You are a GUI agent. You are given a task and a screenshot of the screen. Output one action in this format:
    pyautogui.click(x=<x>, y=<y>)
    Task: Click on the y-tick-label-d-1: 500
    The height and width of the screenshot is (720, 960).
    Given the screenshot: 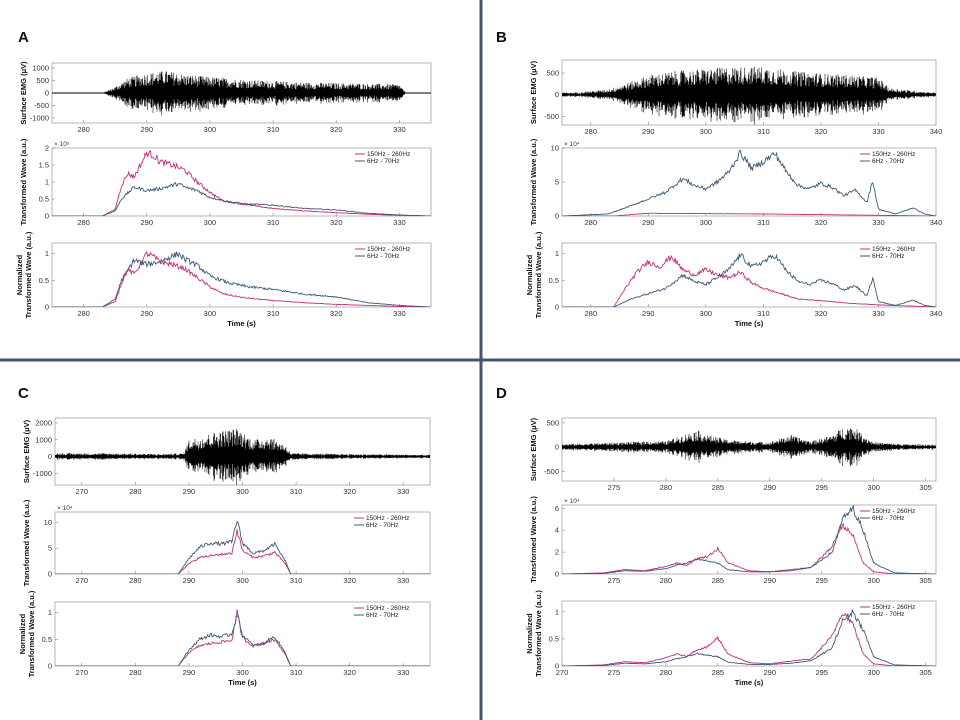 What is the action you would take?
    pyautogui.click(x=552, y=422)
    